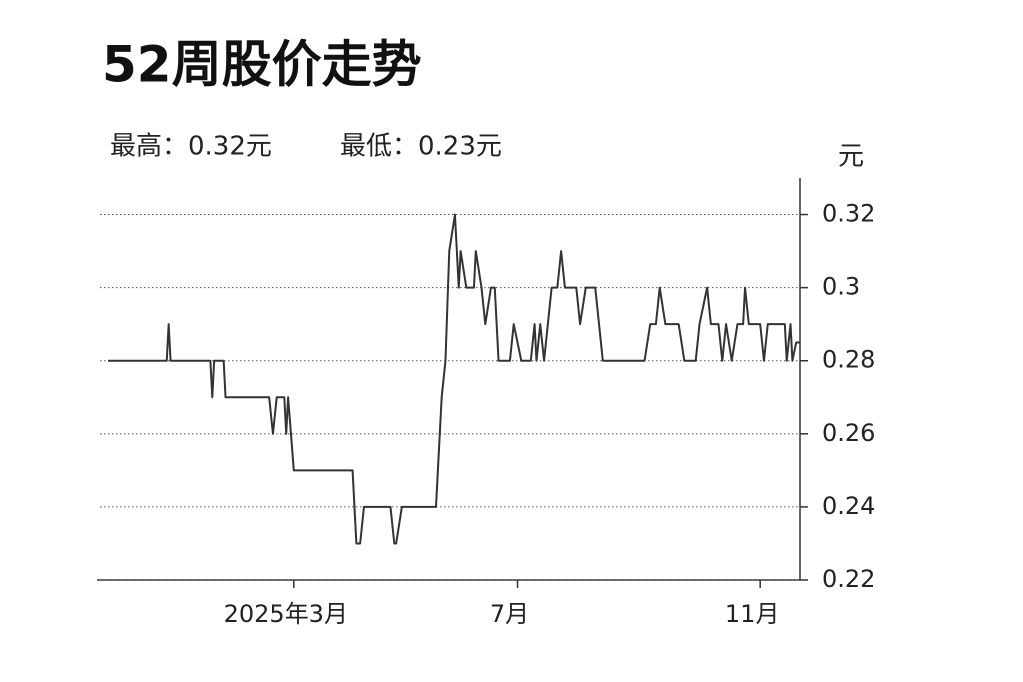 This screenshot has width=1023, height=682. Describe the element at coordinates (851, 157) in the screenshot. I see `y-axis-label: 元` at that location.